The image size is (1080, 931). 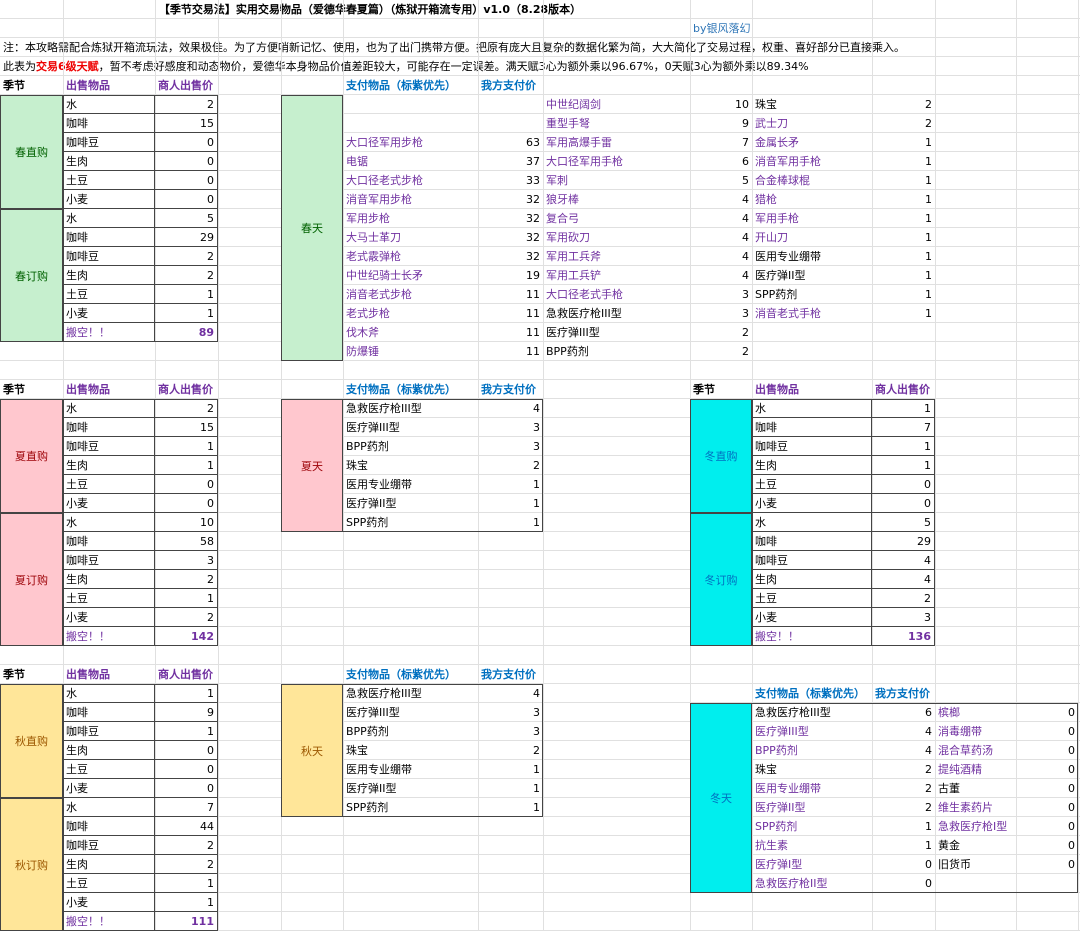 I want to click on pay-item: 军用高爆手雷, so click(x=579, y=142).